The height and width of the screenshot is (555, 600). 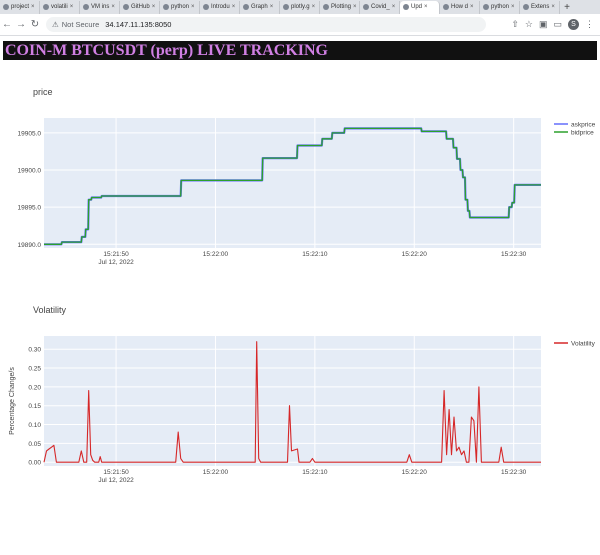 What do you see at coordinates (30, 245) in the screenshot?
I see `y-tick-label: 19890.0` at bounding box center [30, 245].